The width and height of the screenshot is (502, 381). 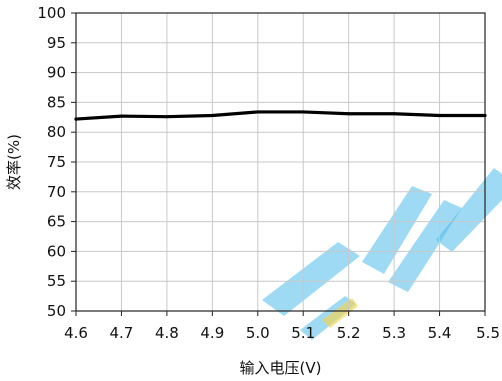 I want to click on x-tick-label: 4.7, so click(x=122, y=333).